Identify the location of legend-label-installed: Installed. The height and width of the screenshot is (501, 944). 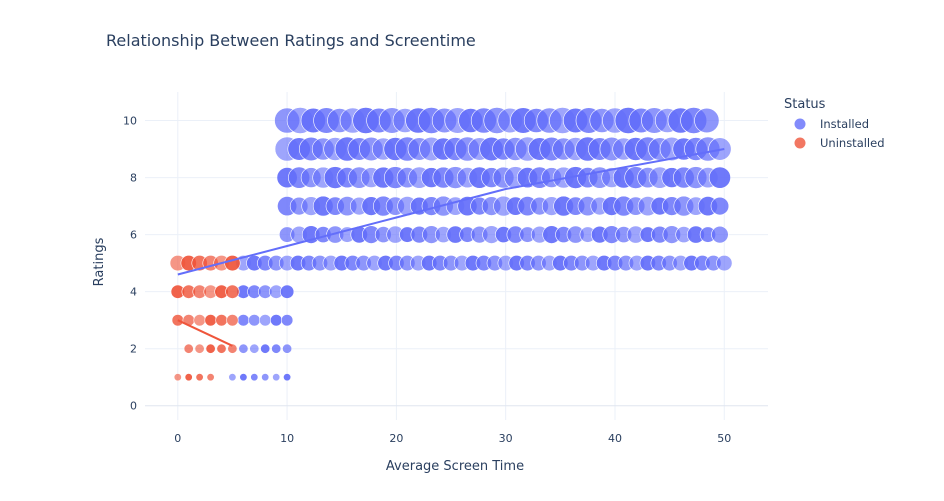
(844, 124).